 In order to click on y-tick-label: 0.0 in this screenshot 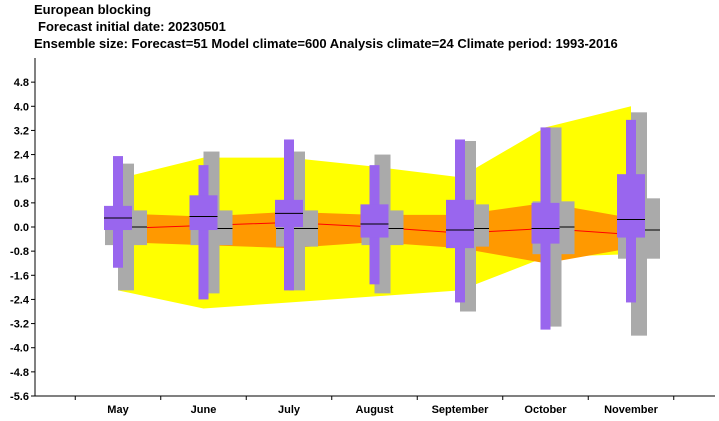, I will do `click(21, 228)`.